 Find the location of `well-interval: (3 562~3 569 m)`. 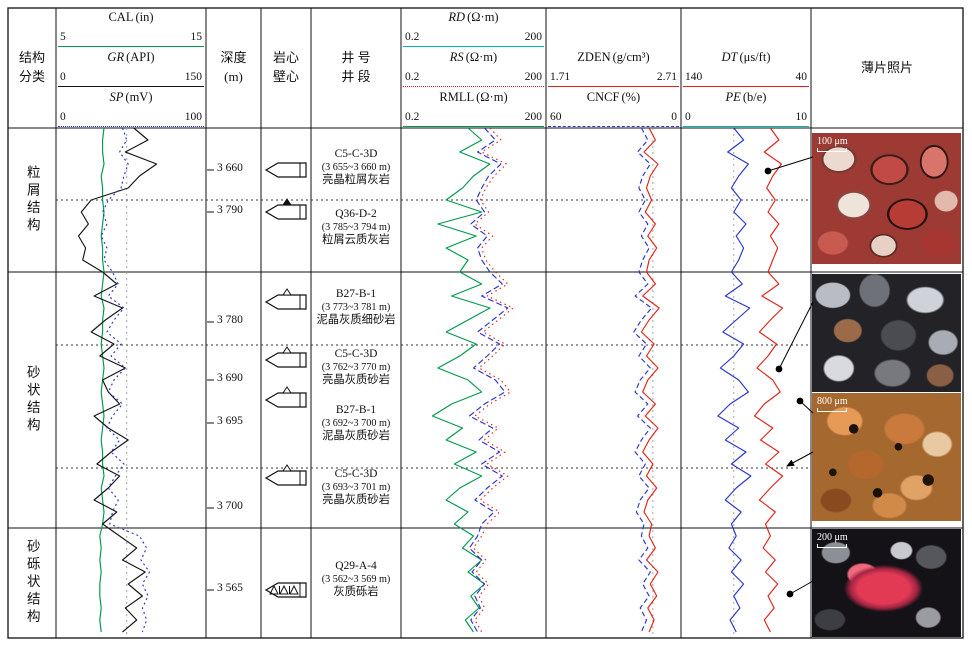

well-interval: (3 562~3 569 m) is located at coordinates (356, 579).